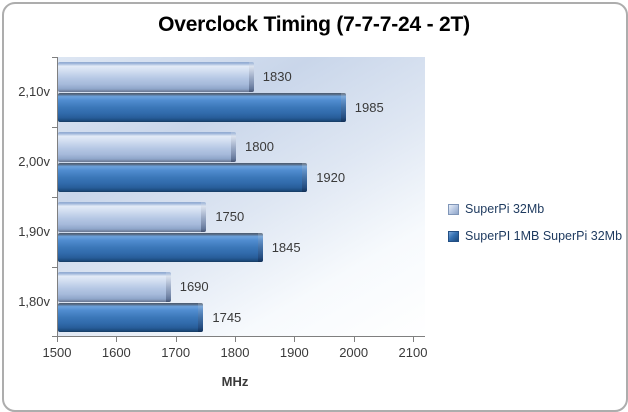 The image size is (628, 412). I want to click on x-axis-tick-label: 1800, so click(235, 352).